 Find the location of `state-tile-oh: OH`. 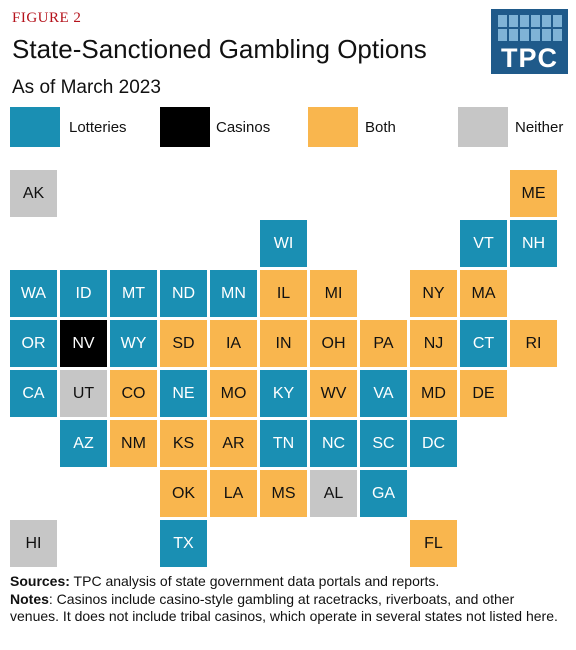

state-tile-oh: OH is located at coordinates (333, 343).